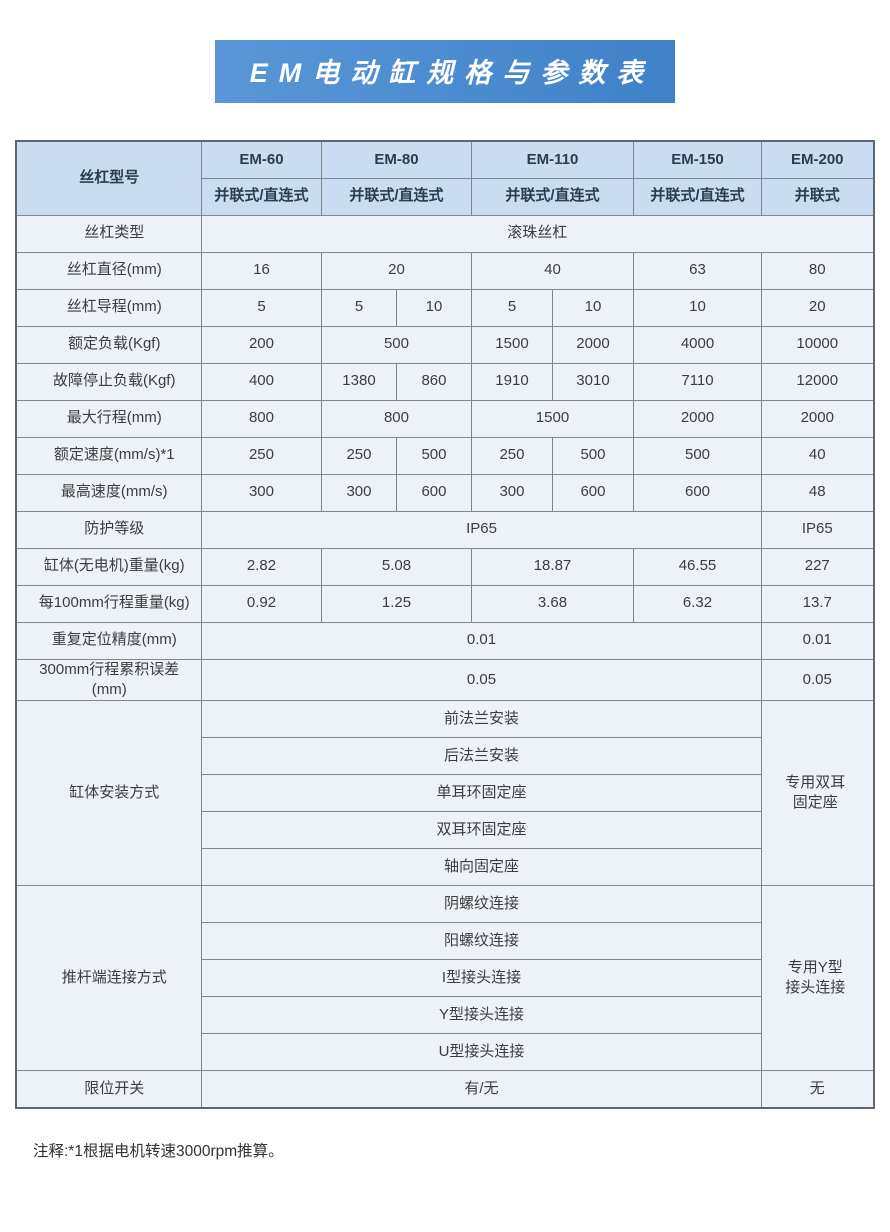 The image size is (890, 1232). What do you see at coordinates (817, 344) in the screenshot?
I see `table-cell: 10000` at bounding box center [817, 344].